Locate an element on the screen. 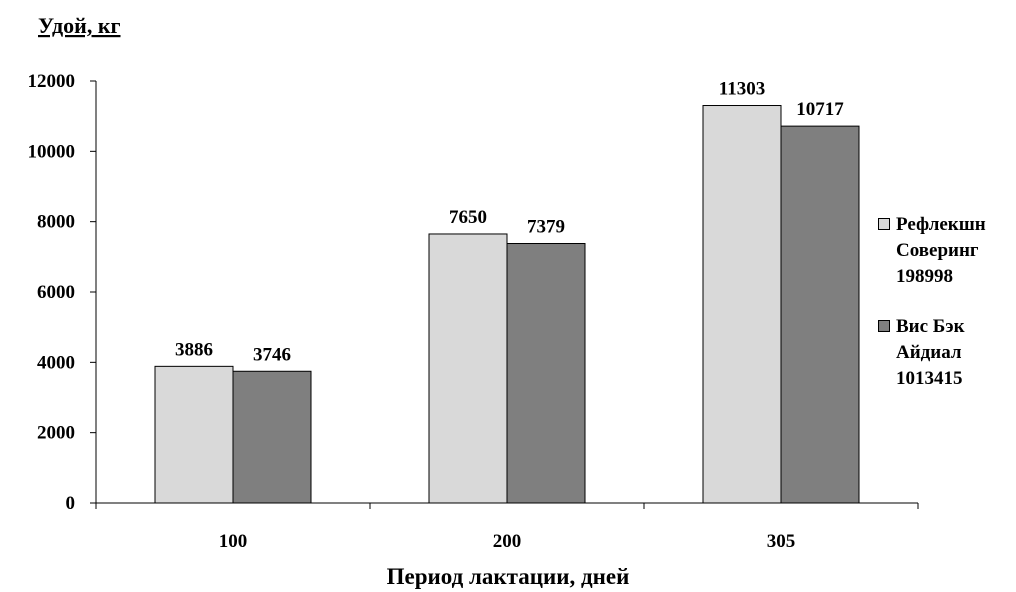 This screenshot has height=592, width=1016. y-tick-label: 0 is located at coordinates (71, 503).